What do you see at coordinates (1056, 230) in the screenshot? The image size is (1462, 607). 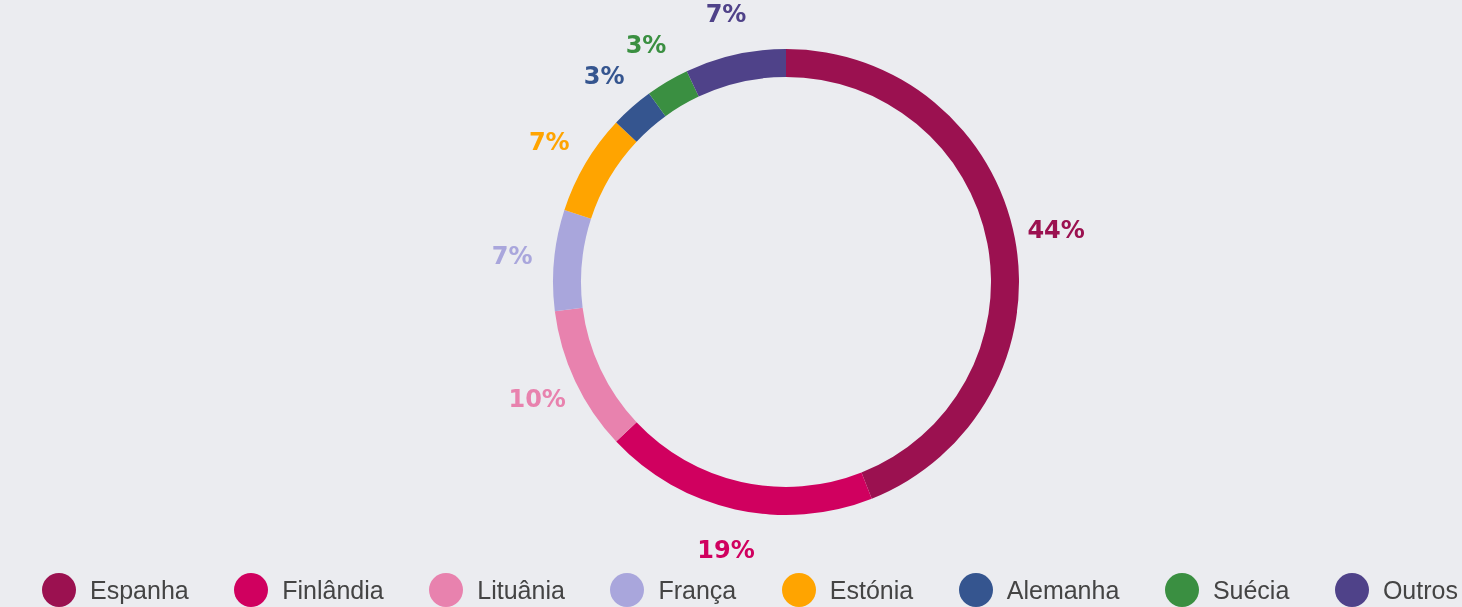 I see `data-label: 44%` at bounding box center [1056, 230].